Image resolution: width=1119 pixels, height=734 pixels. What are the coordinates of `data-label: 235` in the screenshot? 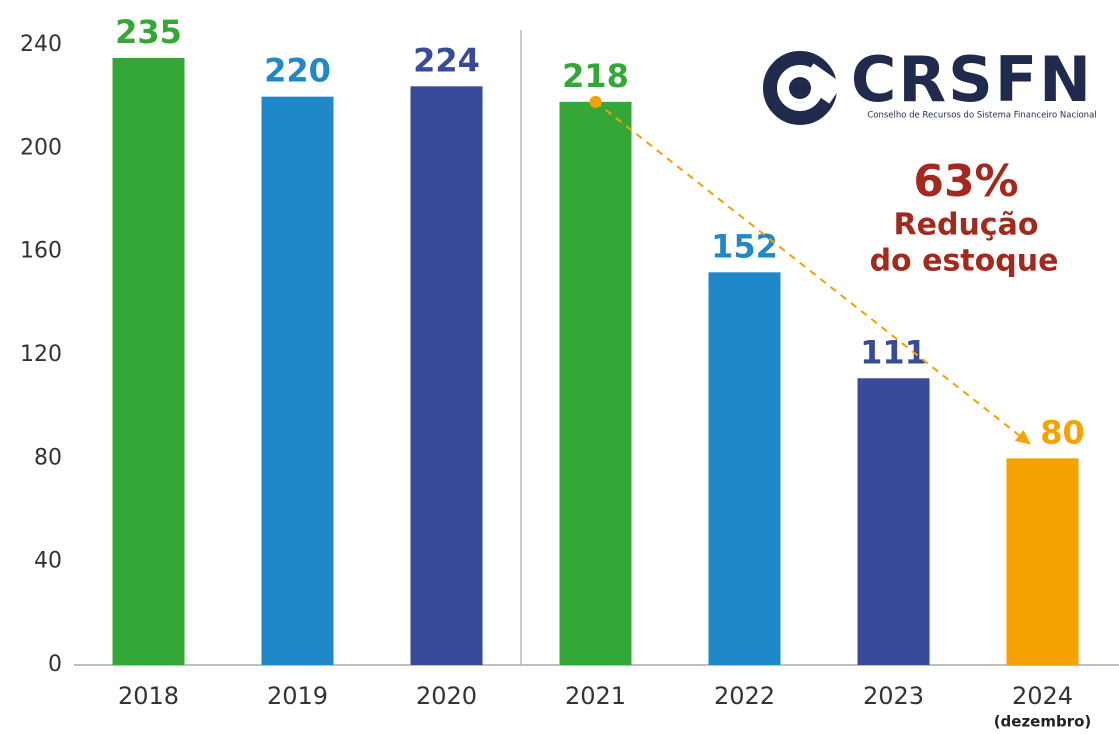 It's located at (148, 32).